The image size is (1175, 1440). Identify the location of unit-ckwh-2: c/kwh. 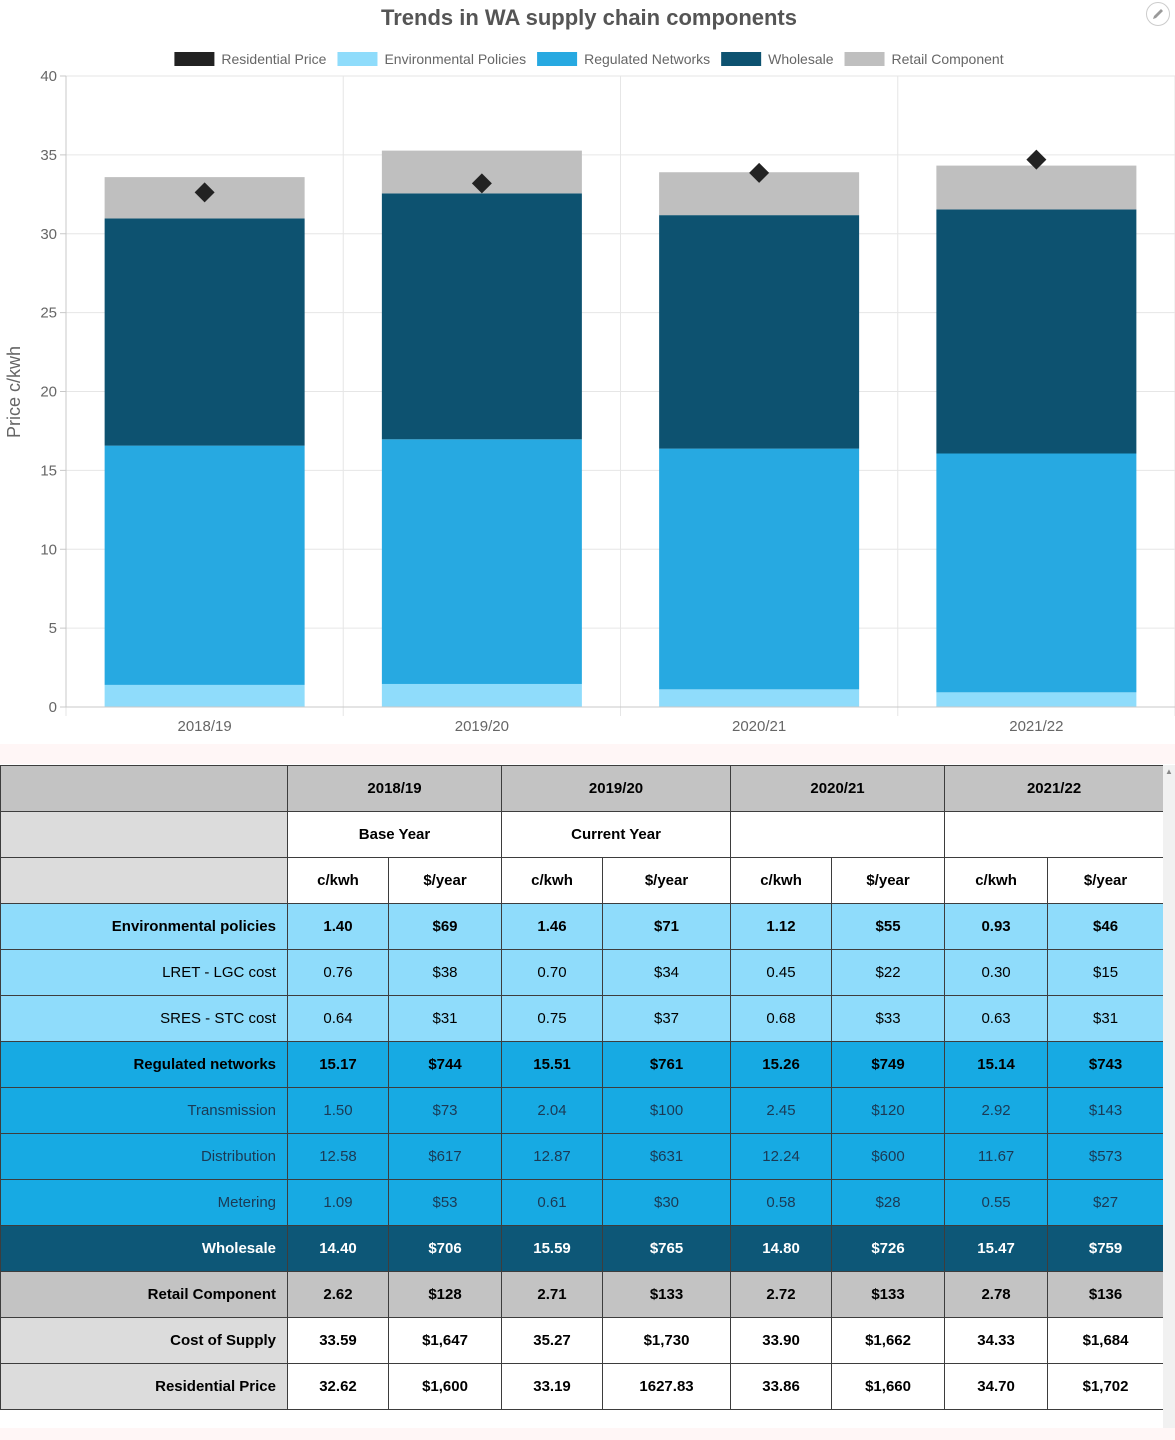
(781, 880).